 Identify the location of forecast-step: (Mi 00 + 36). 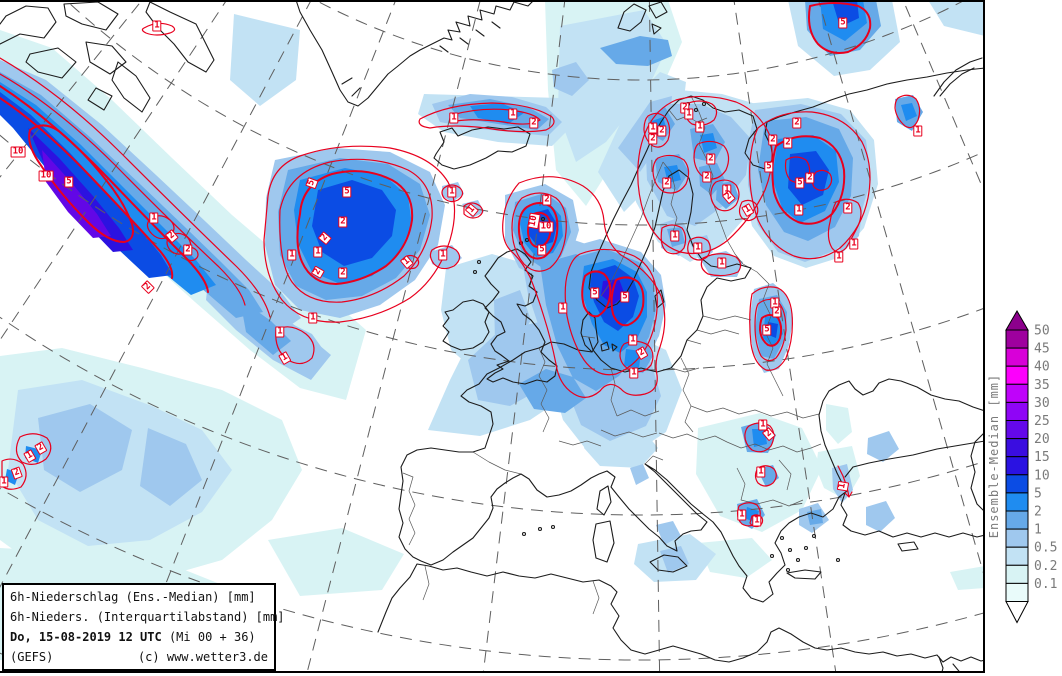
(212, 637).